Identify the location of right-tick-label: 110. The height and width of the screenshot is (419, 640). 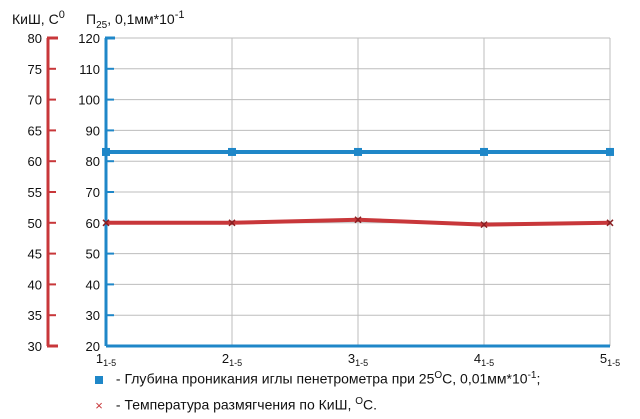
(89, 69).